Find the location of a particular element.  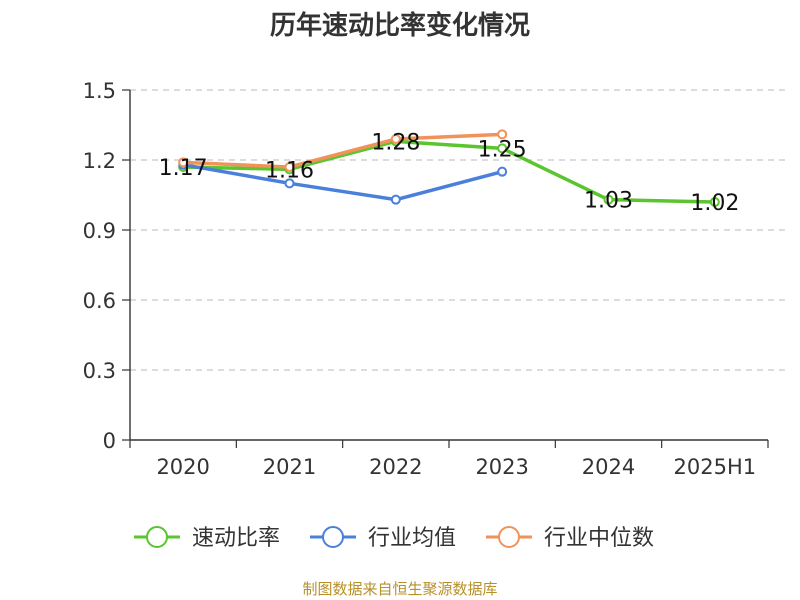

x-tick-label: 2020 is located at coordinates (182, 467).